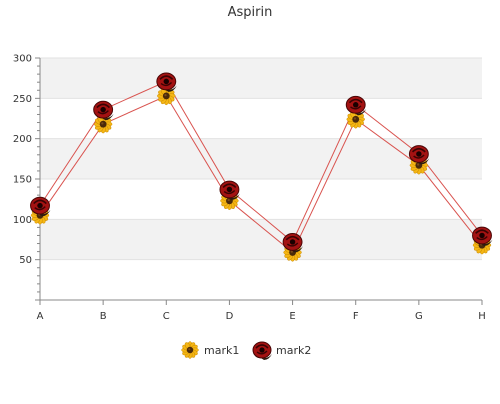  What do you see at coordinates (22, 59) in the screenshot?
I see `y-tick-label: 300` at bounding box center [22, 59].